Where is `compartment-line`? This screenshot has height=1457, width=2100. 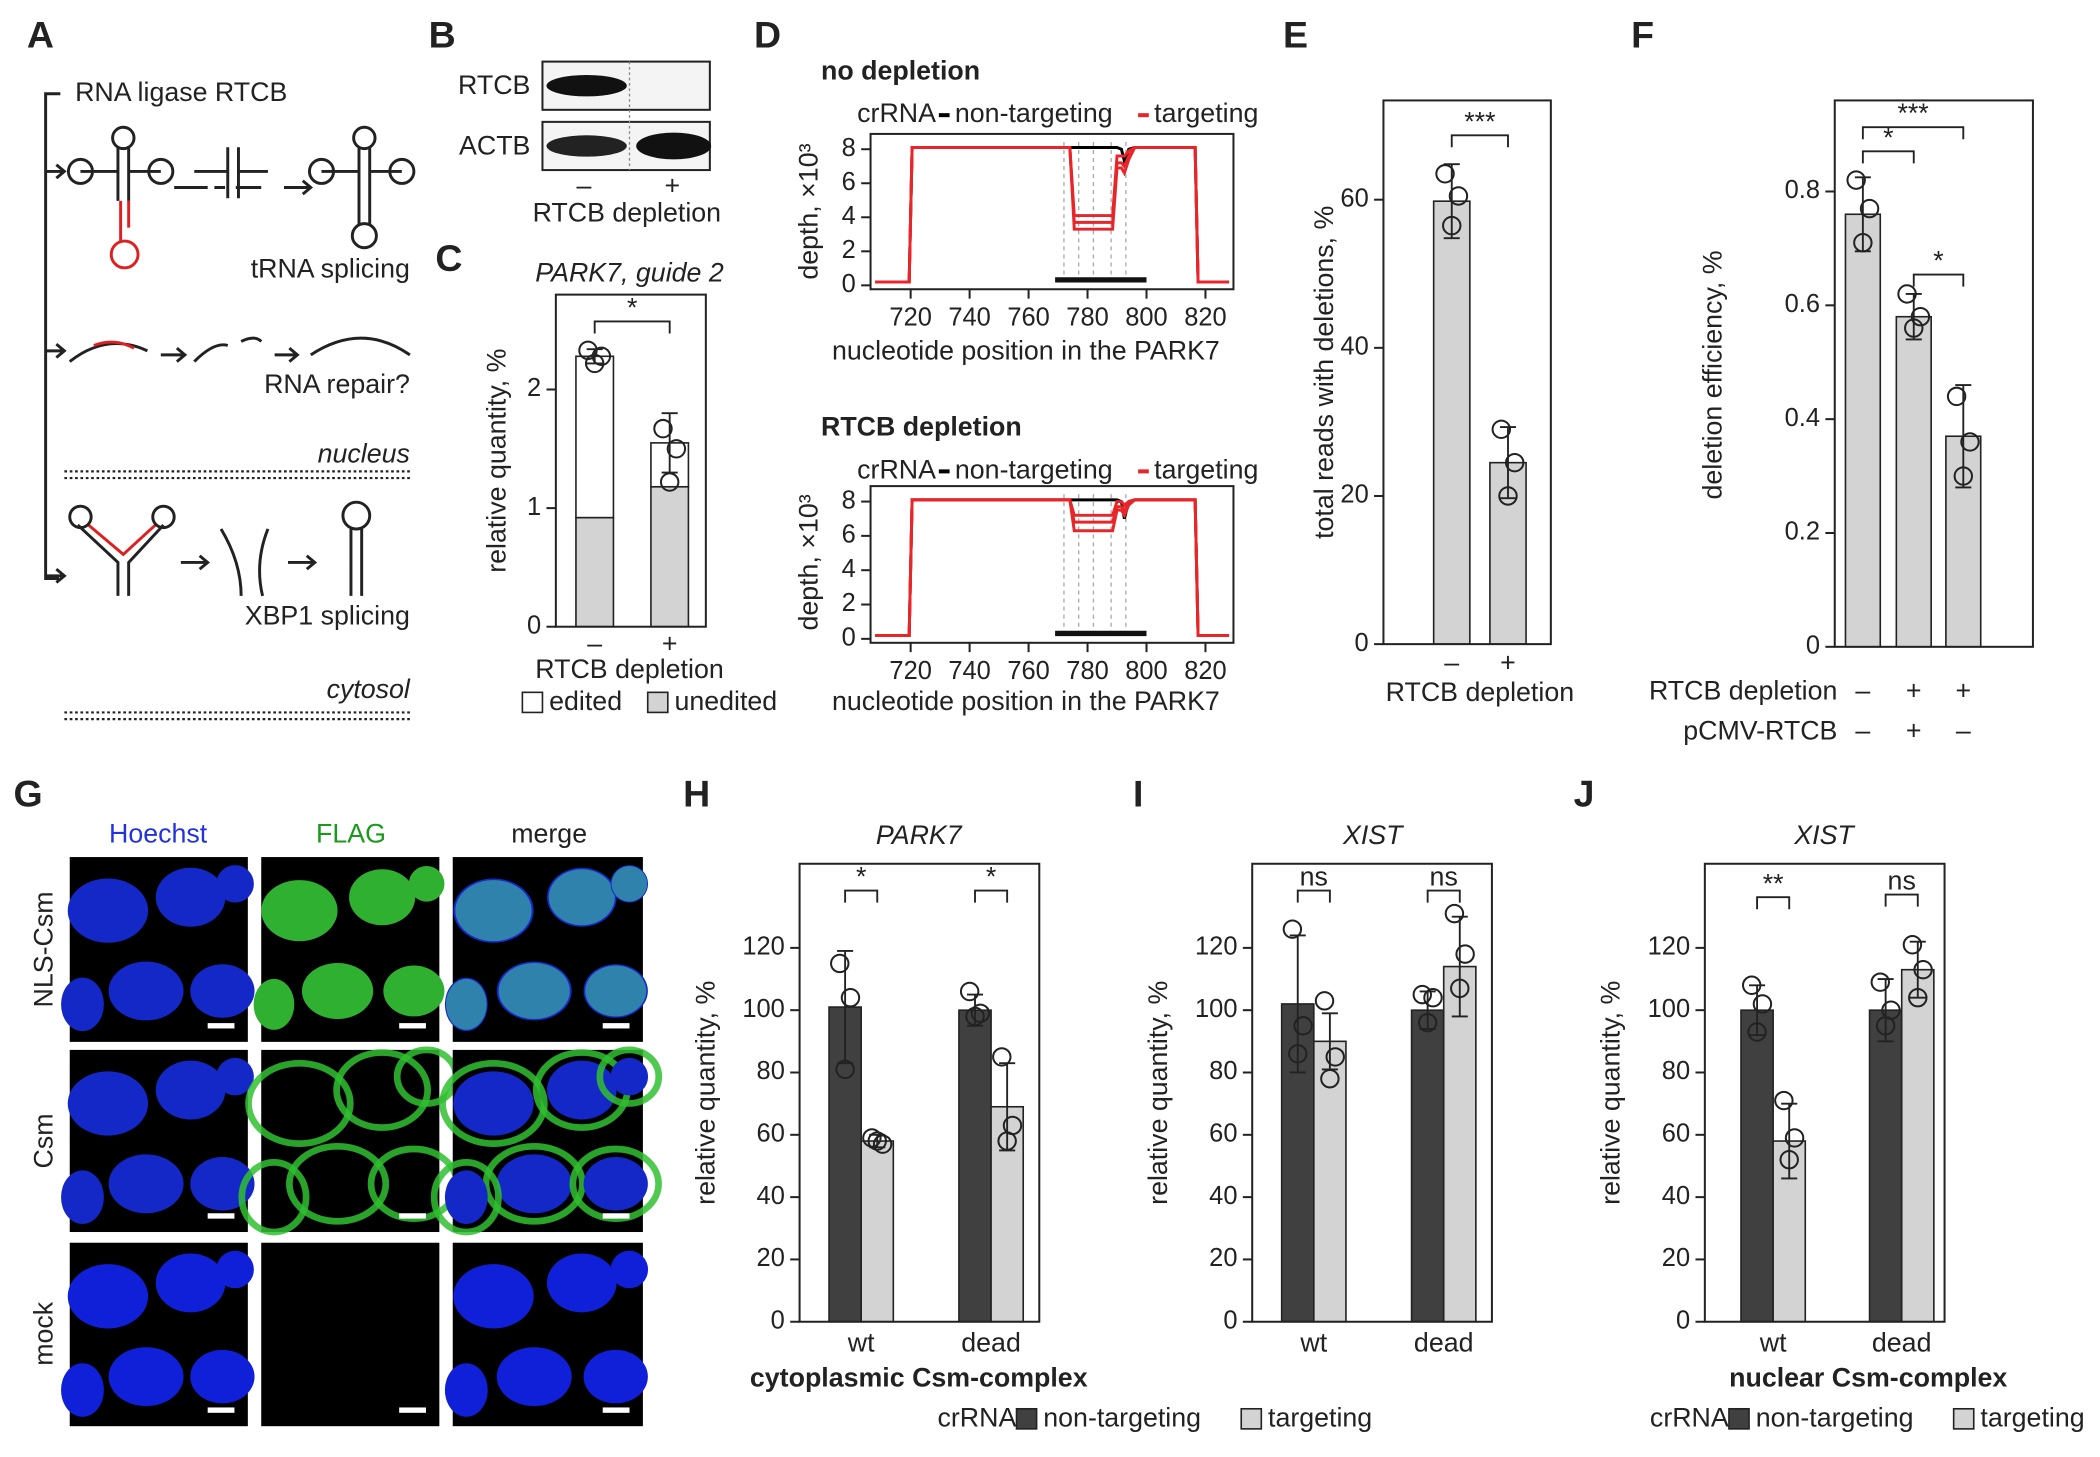
compartment-line is located at coordinates (237, 595).